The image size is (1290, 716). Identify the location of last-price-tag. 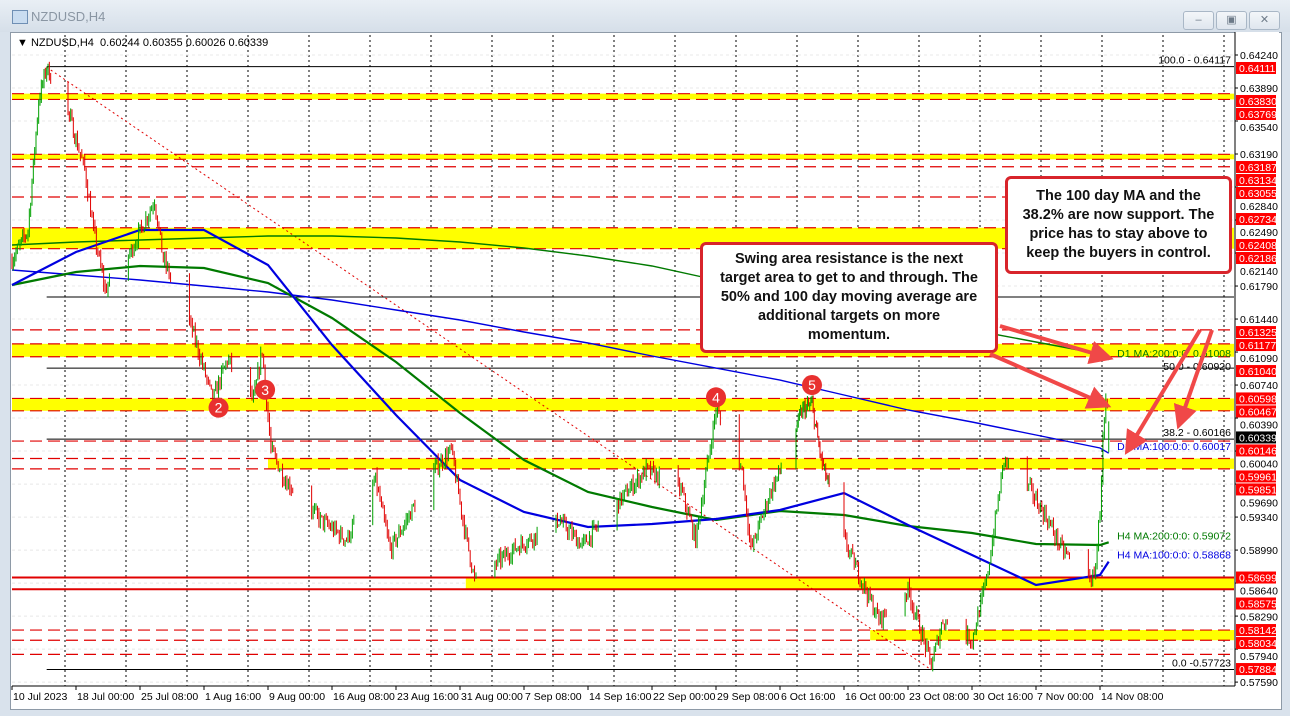
(1256, 437).